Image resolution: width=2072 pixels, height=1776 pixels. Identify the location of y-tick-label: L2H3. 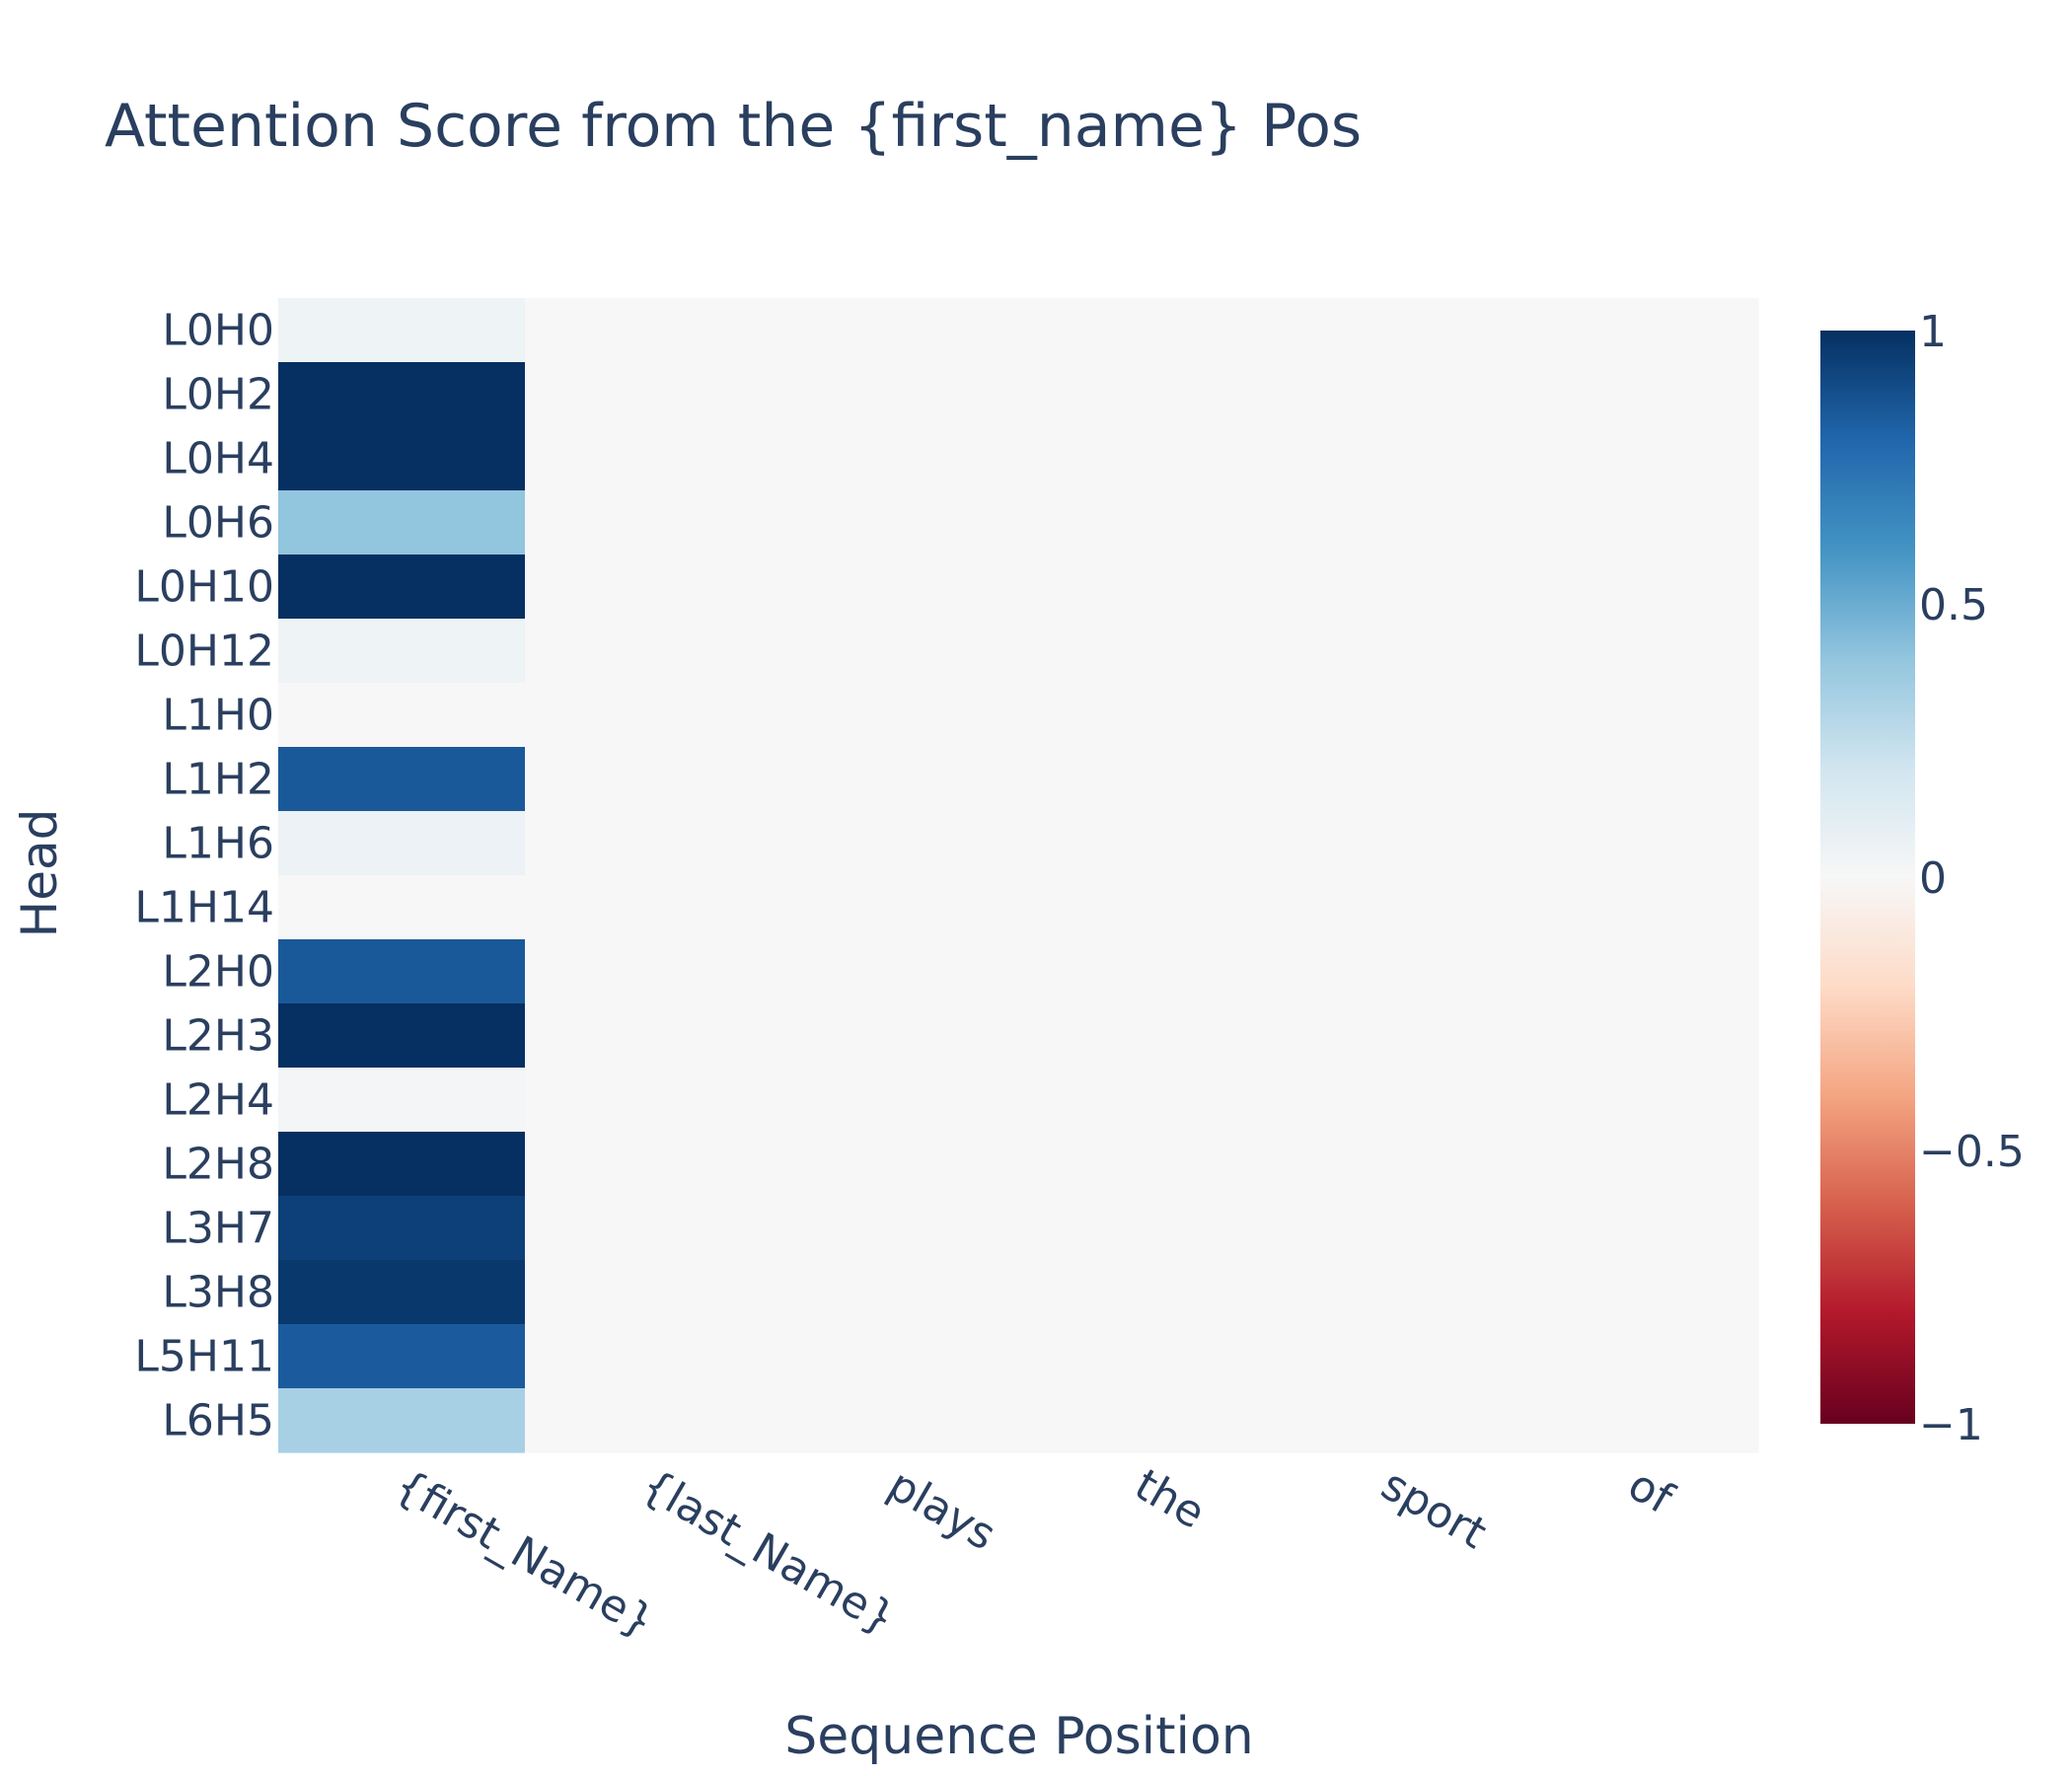
(218, 1037).